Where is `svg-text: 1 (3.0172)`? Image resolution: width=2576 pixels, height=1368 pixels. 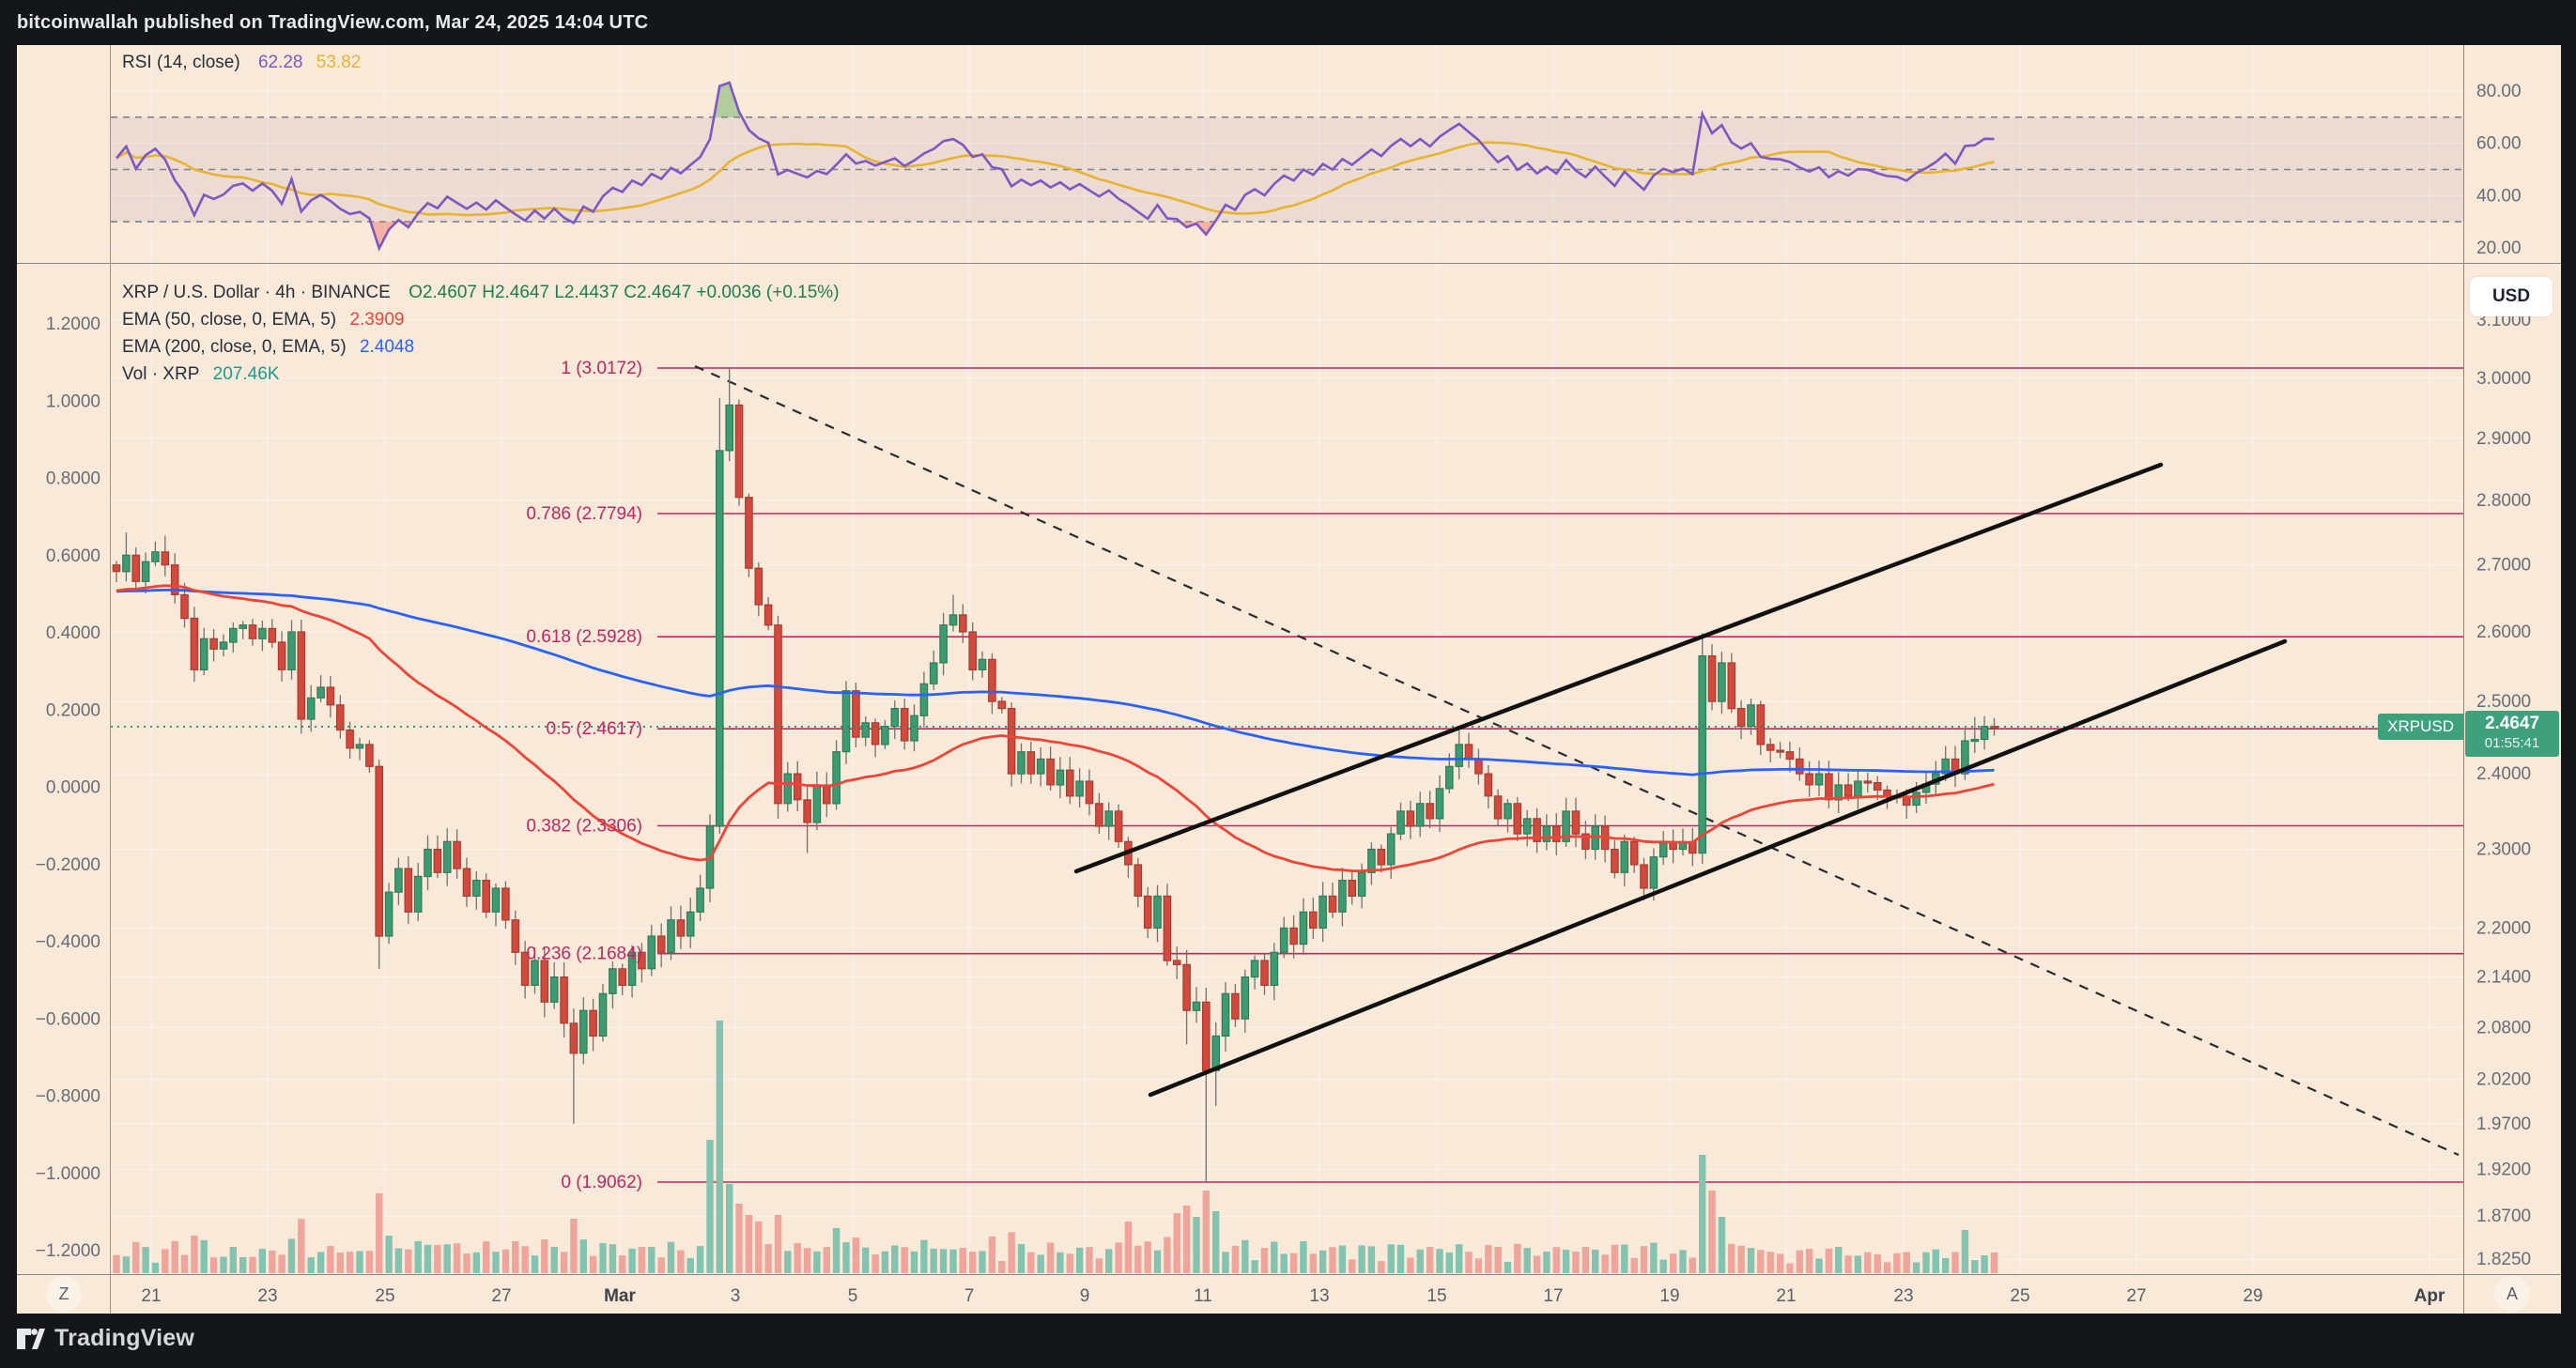 svg-text: 1 (3.0172) is located at coordinates (601, 368).